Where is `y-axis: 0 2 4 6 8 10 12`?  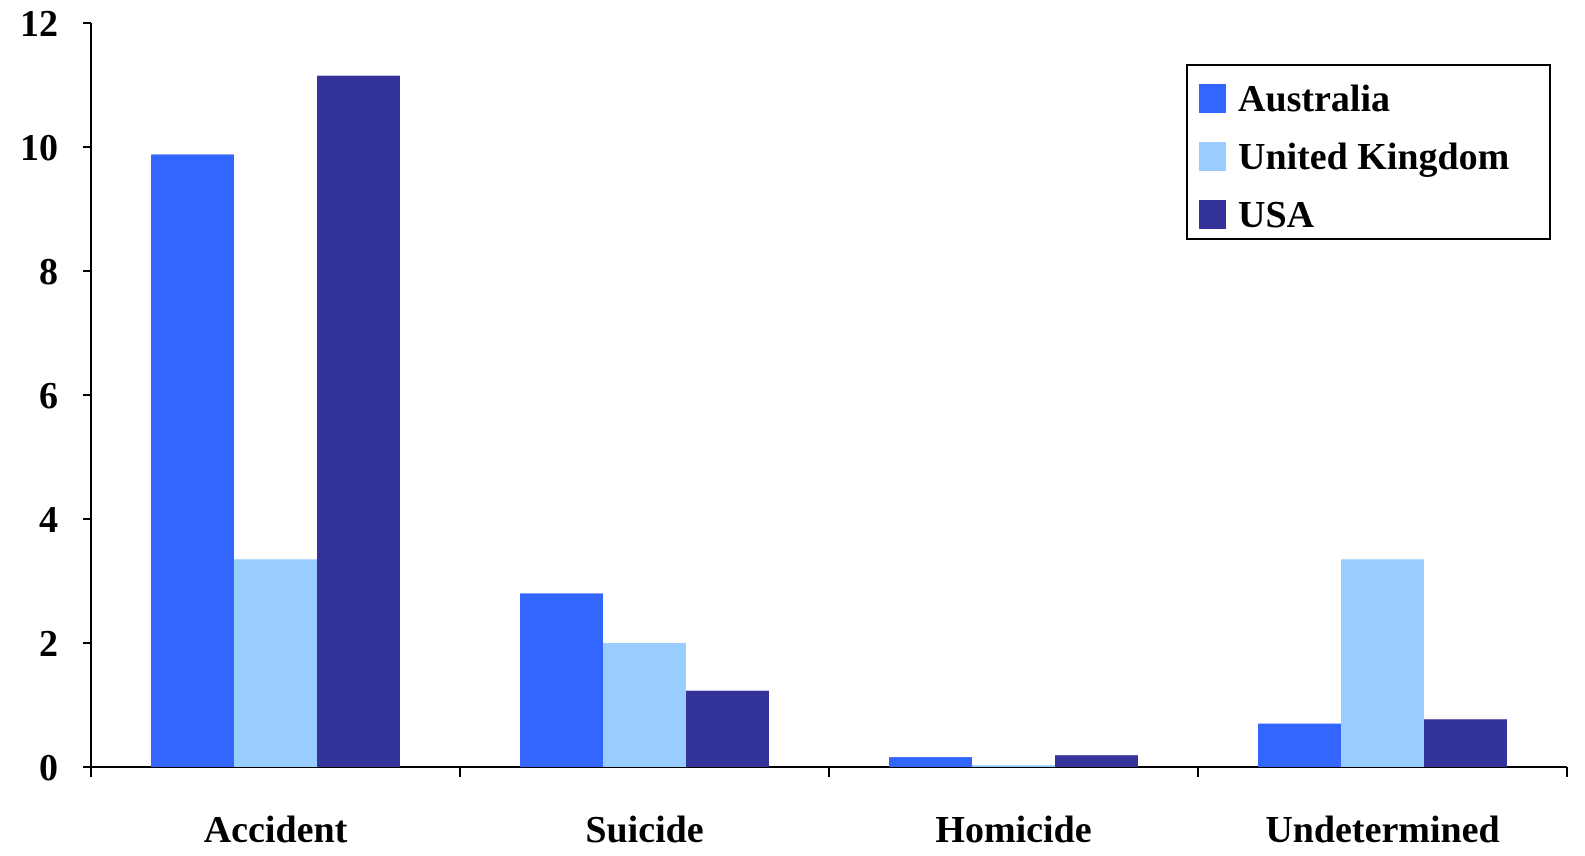 y-axis: 0 2 4 6 8 10 12 is located at coordinates (56, 396).